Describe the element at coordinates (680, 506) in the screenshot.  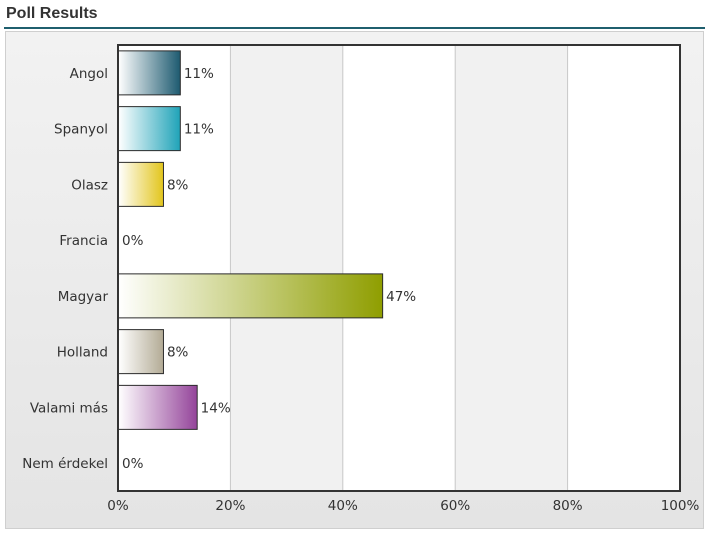
I see `x-tick-label: 100%` at that location.